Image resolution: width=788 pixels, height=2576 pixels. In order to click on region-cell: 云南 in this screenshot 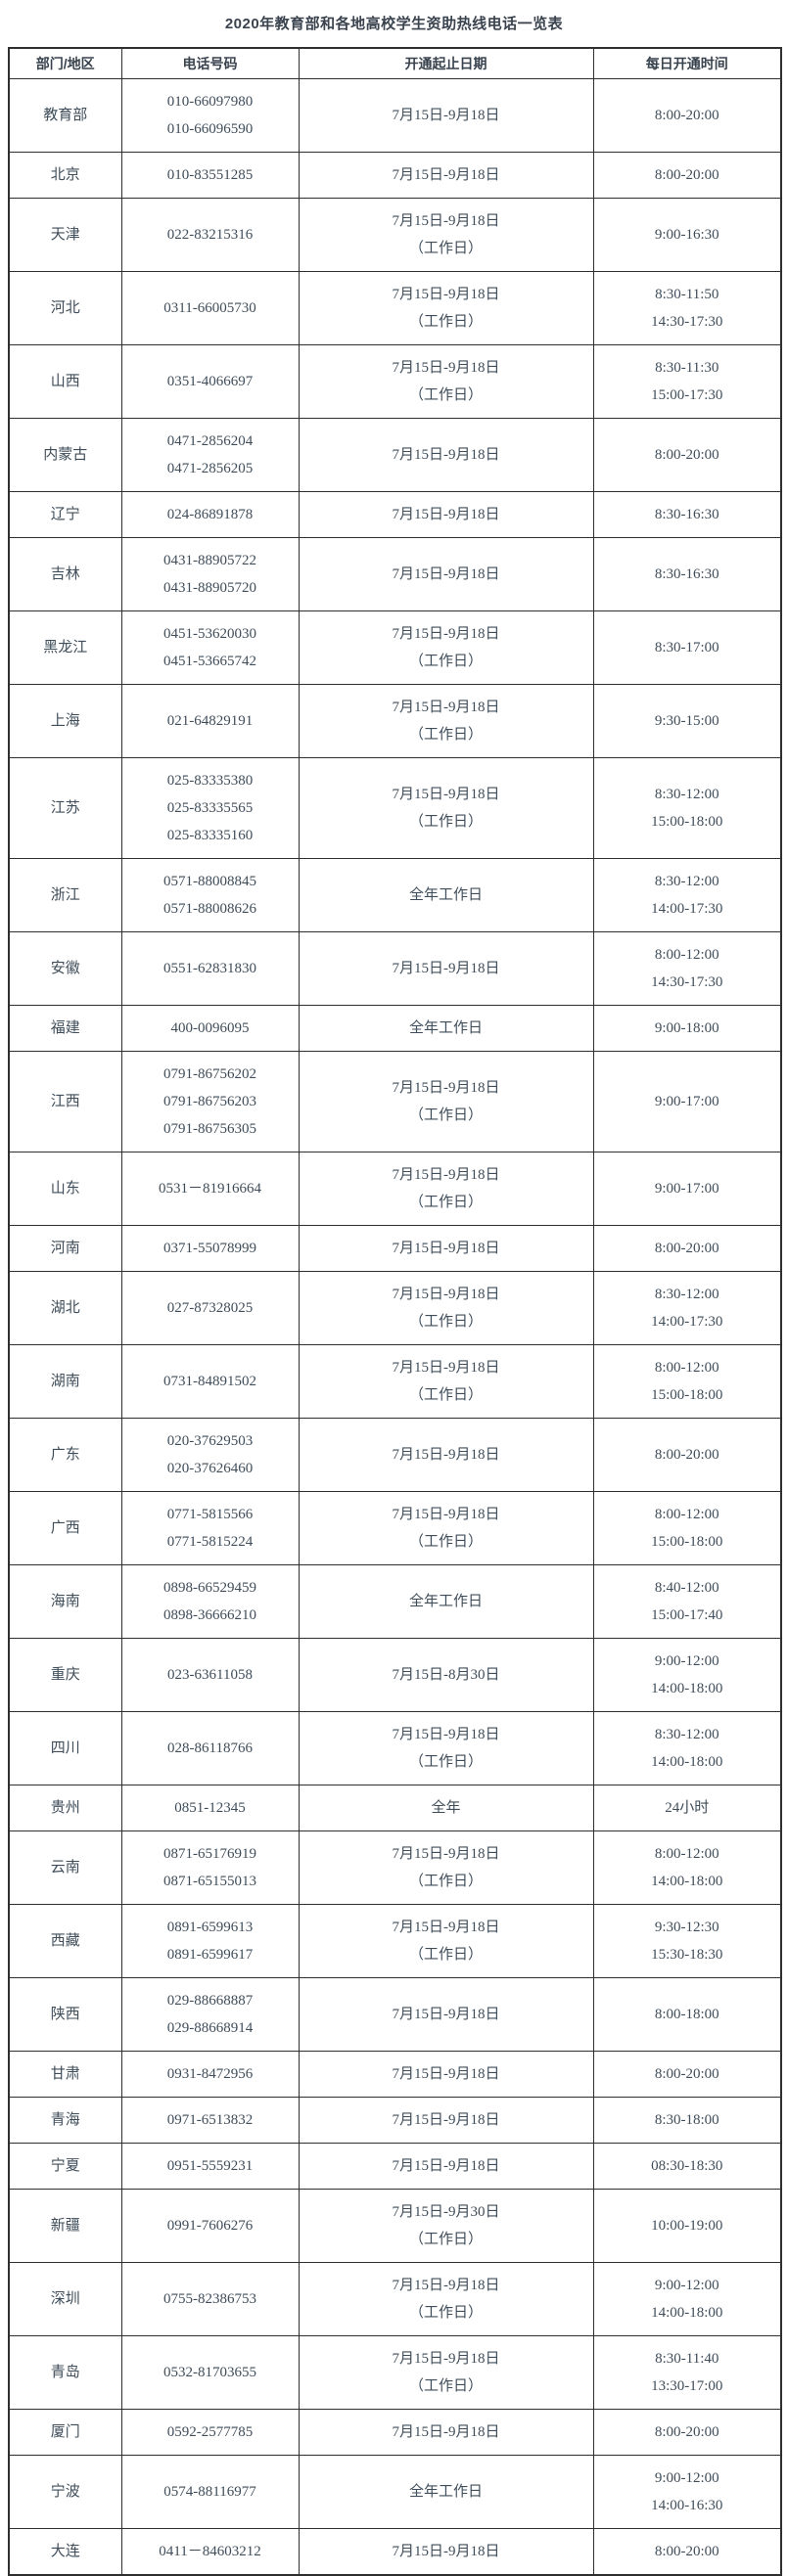, I will do `click(65, 1867)`.